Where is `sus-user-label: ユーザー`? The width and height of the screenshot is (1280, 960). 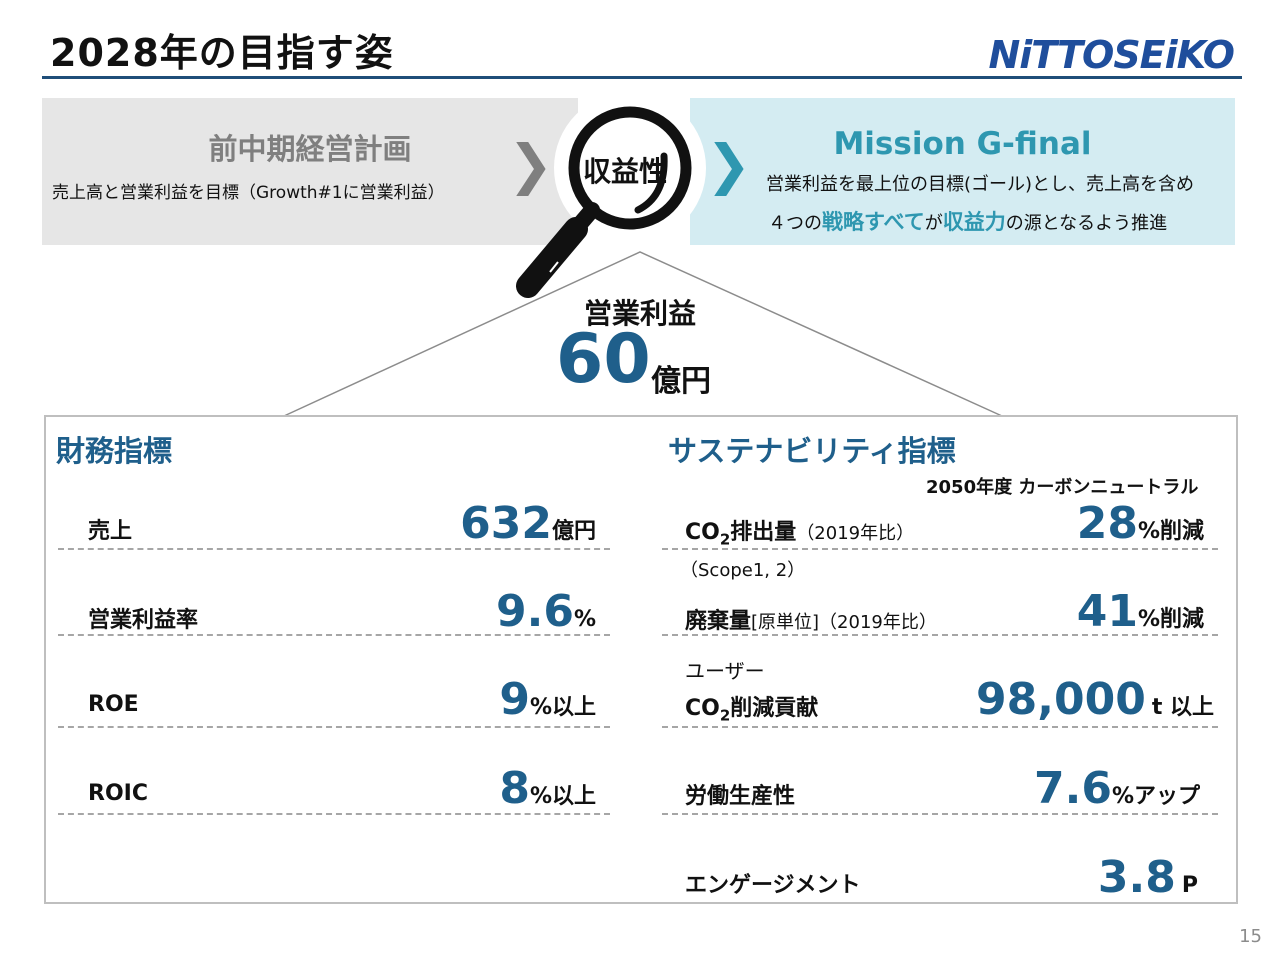
sus-user-label: ユーザー is located at coordinates (725, 671).